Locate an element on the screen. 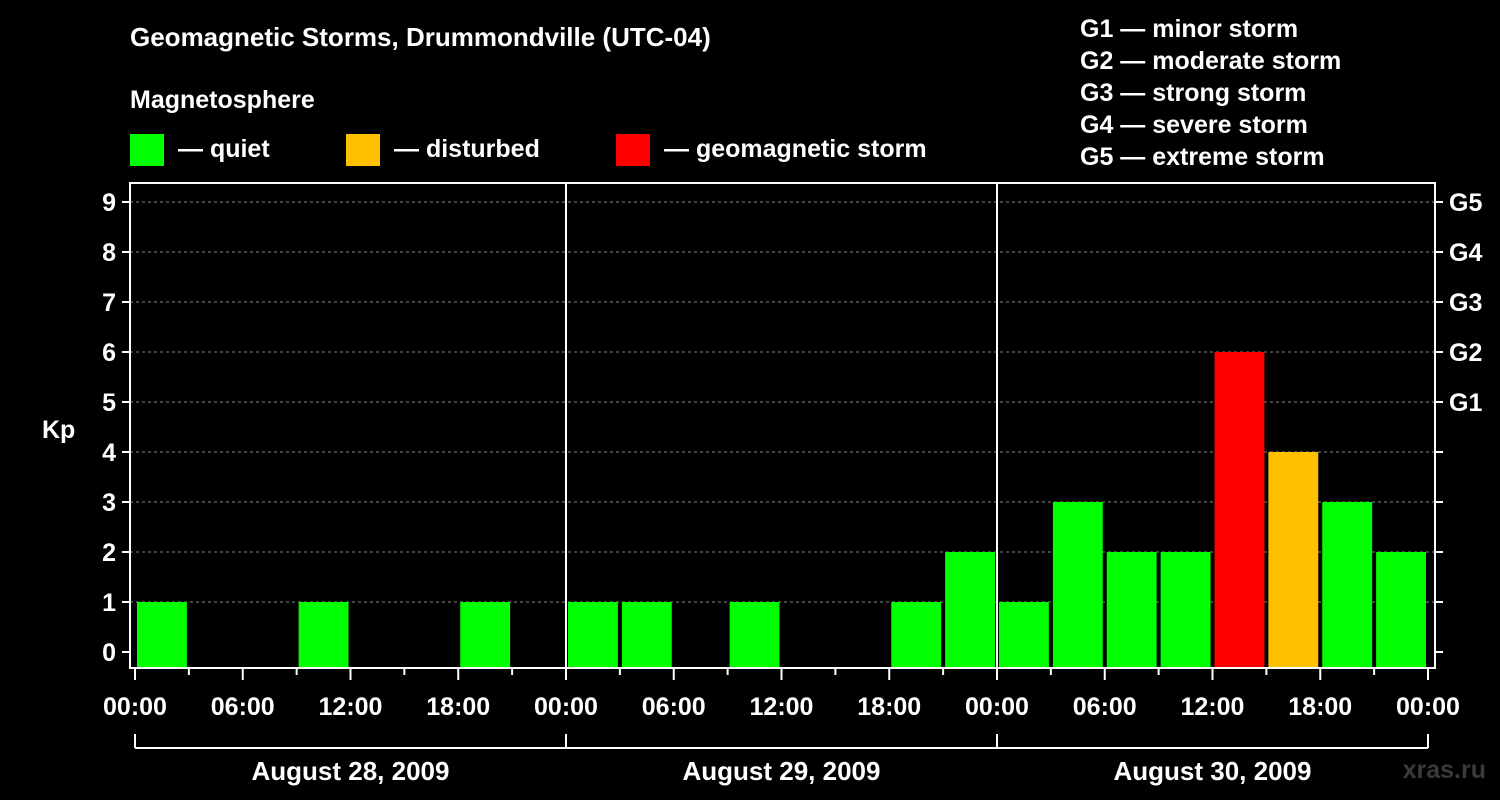  day-label: August 29, 2009 is located at coordinates (782, 771).